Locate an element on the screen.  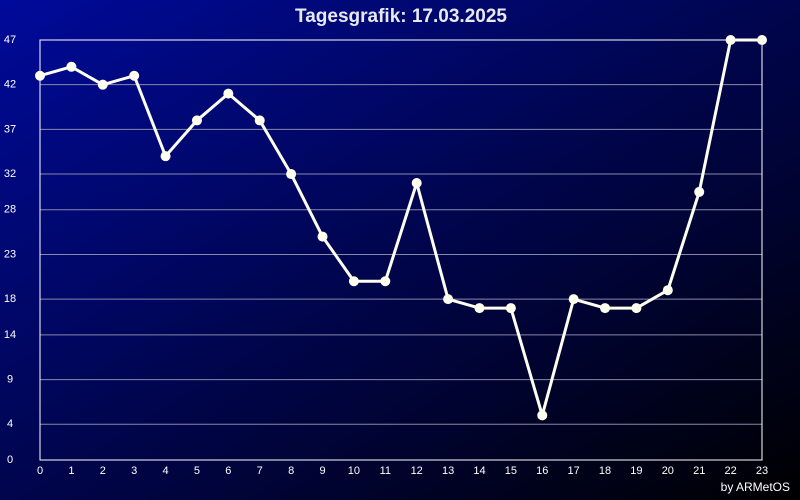
x-tick-label: 18 is located at coordinates (605, 471).